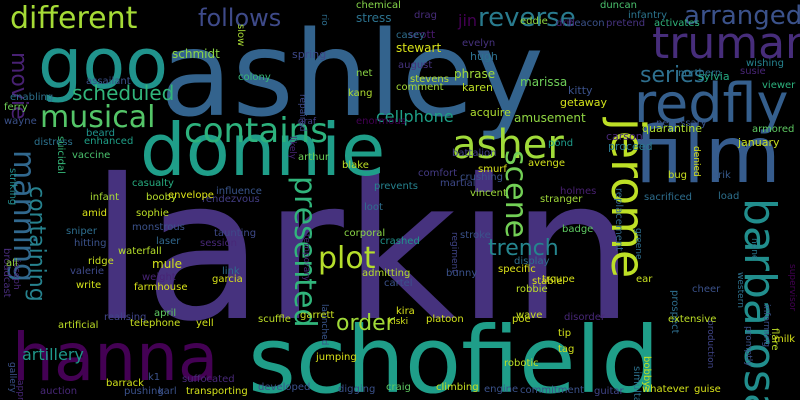  I want to click on word-stewart: stewart, so click(418, 48).